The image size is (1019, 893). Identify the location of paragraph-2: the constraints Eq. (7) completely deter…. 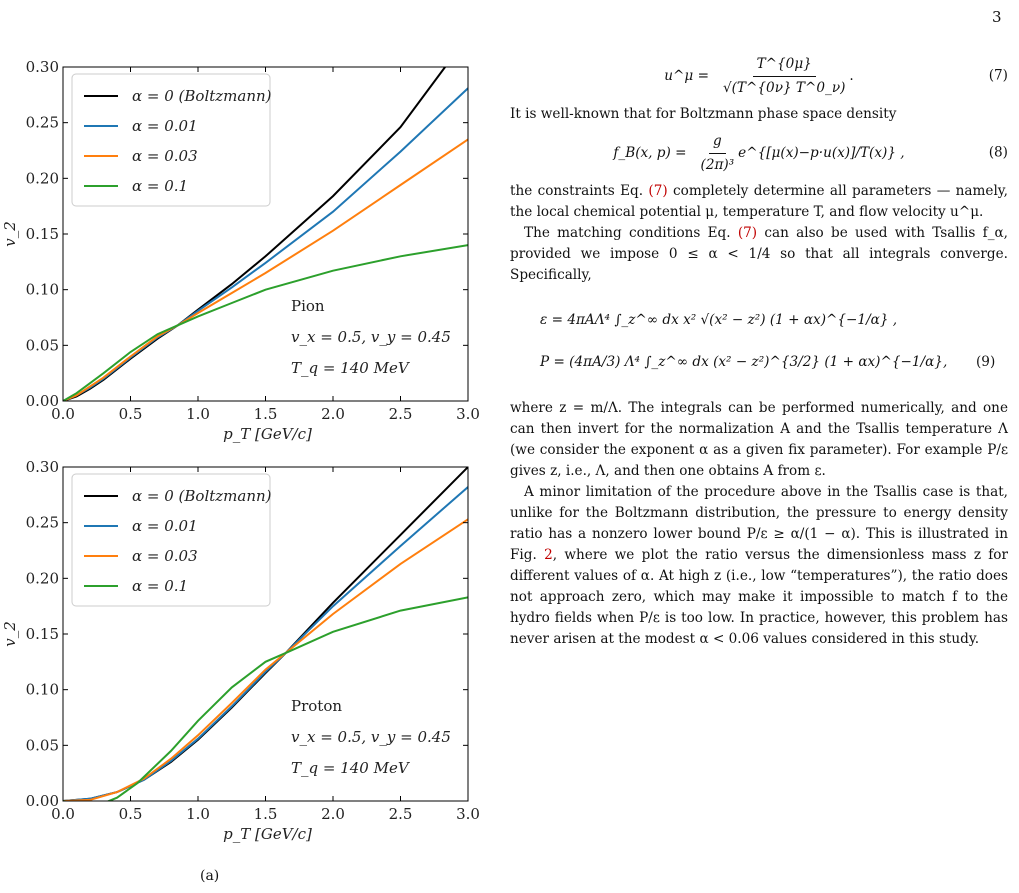
(759, 202).